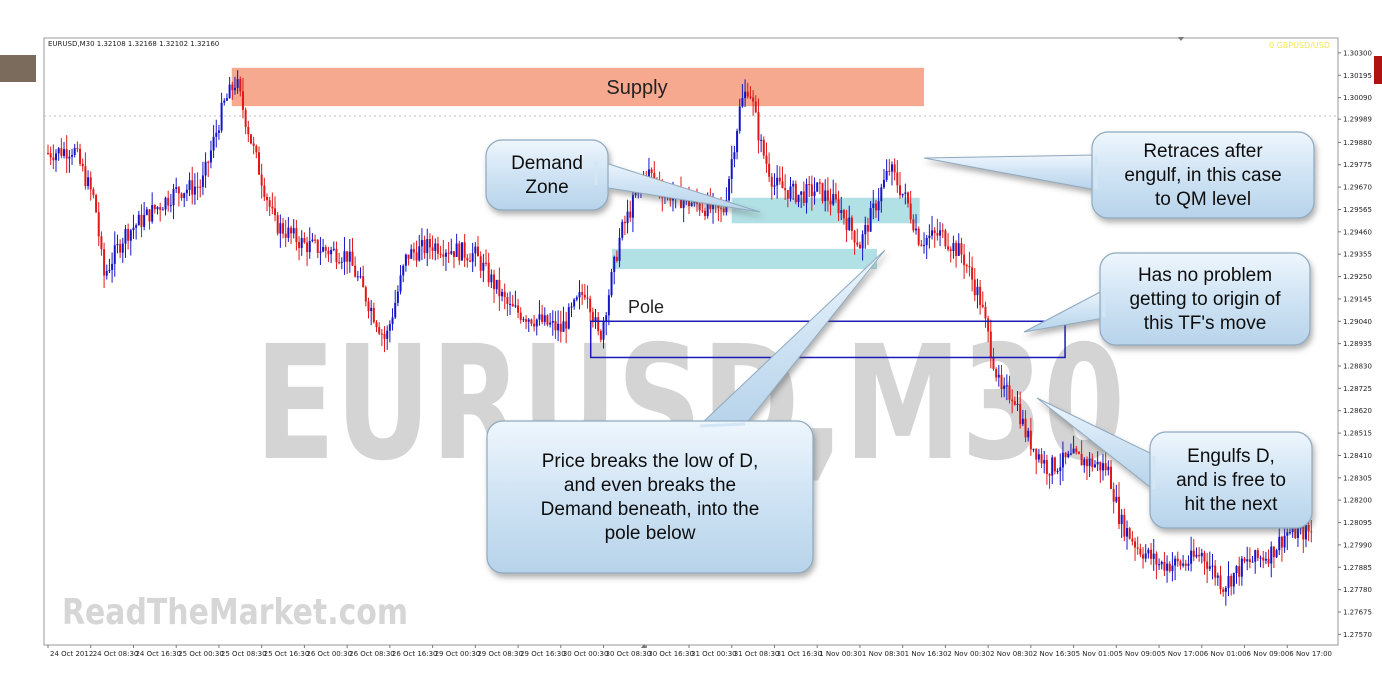  Describe the element at coordinates (329, 654) in the screenshot. I see `time-tick-label: 26 Oct 00:30` at that location.